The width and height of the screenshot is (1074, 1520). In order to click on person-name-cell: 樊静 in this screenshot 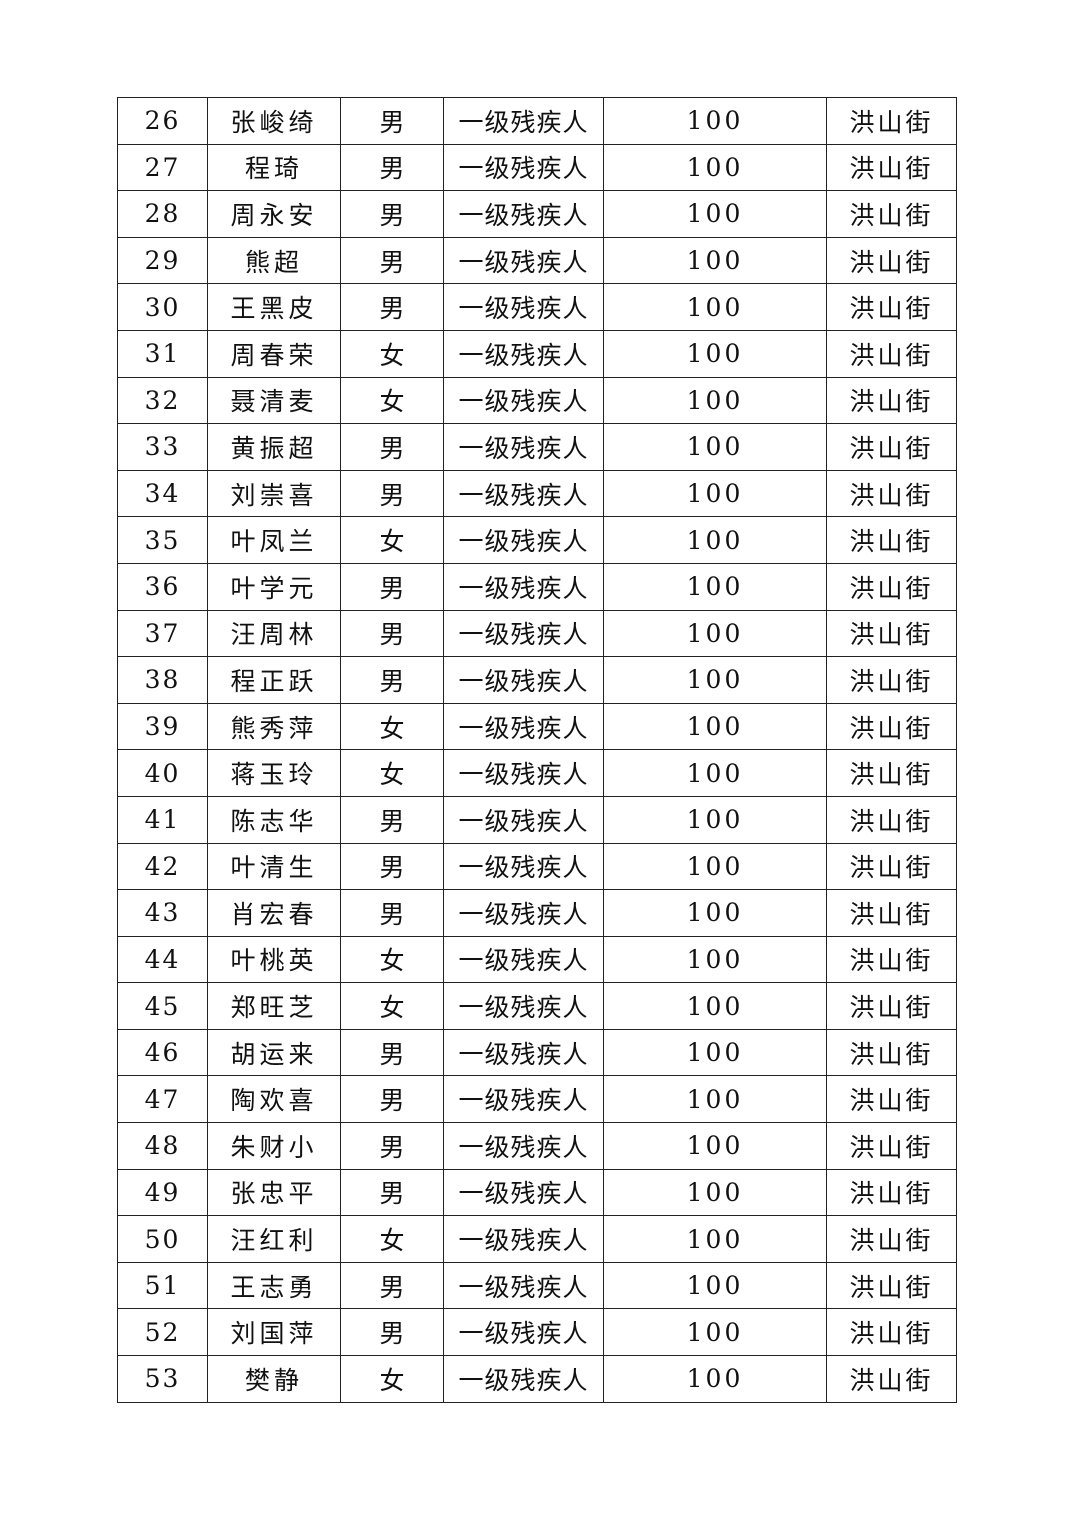, I will do `click(274, 1379)`.